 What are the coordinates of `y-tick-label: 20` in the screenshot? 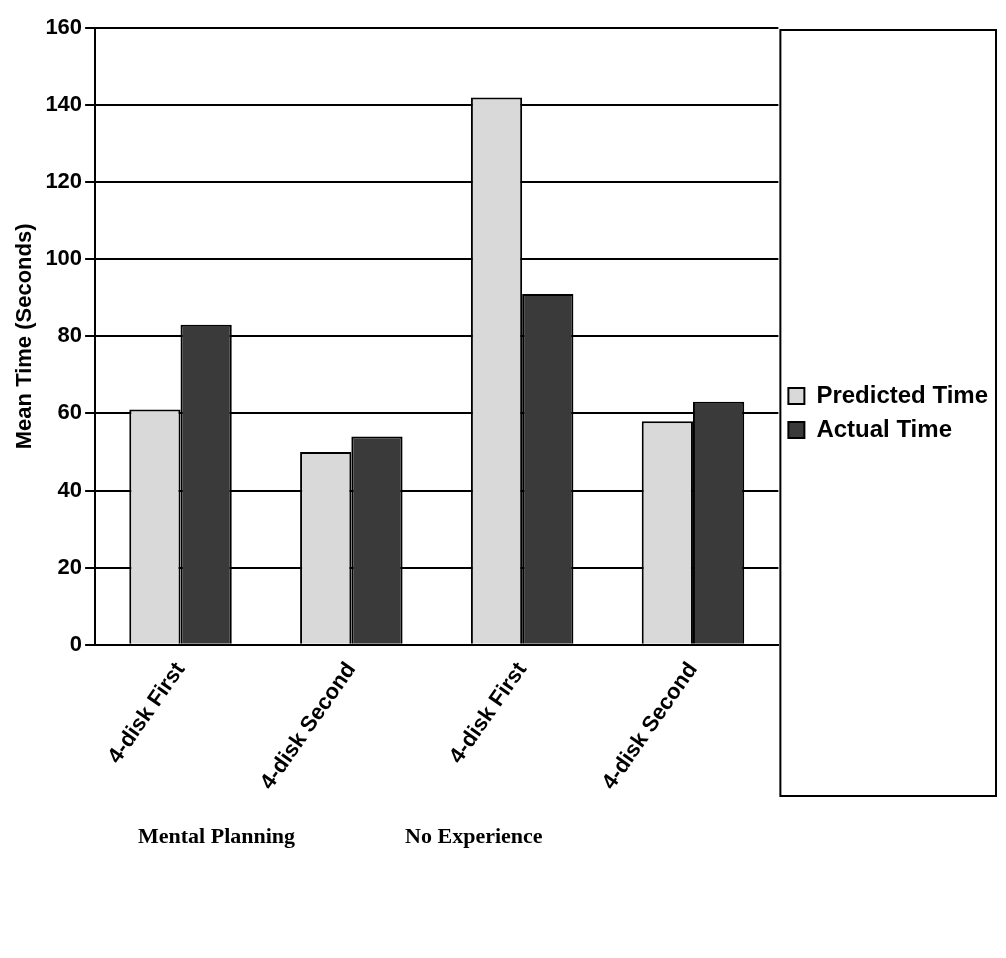 It's located at (70, 566).